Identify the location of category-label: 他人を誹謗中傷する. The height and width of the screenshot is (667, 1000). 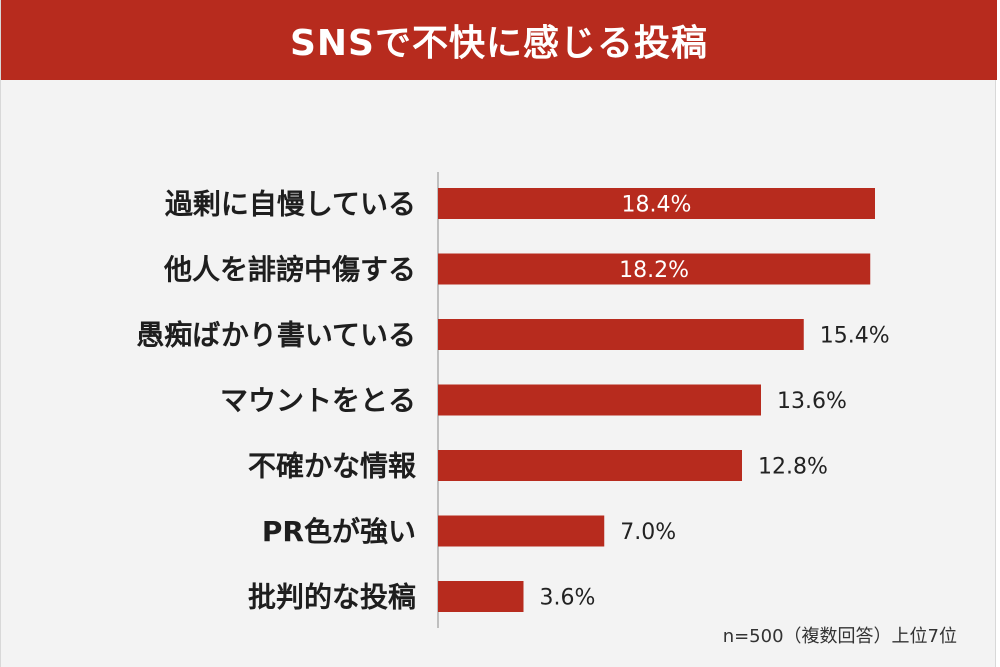
(289, 269).